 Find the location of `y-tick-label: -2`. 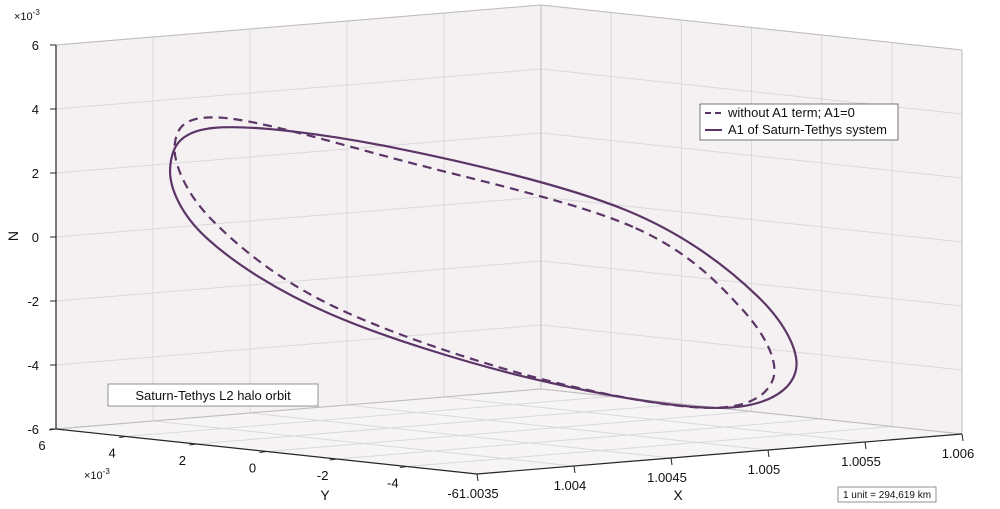

y-tick-label: -2 is located at coordinates (323, 475).